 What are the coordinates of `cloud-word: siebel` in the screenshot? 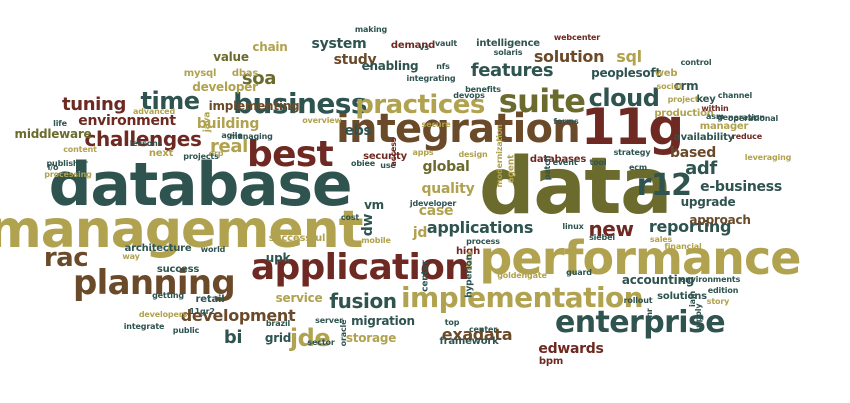 It's located at (602, 237).